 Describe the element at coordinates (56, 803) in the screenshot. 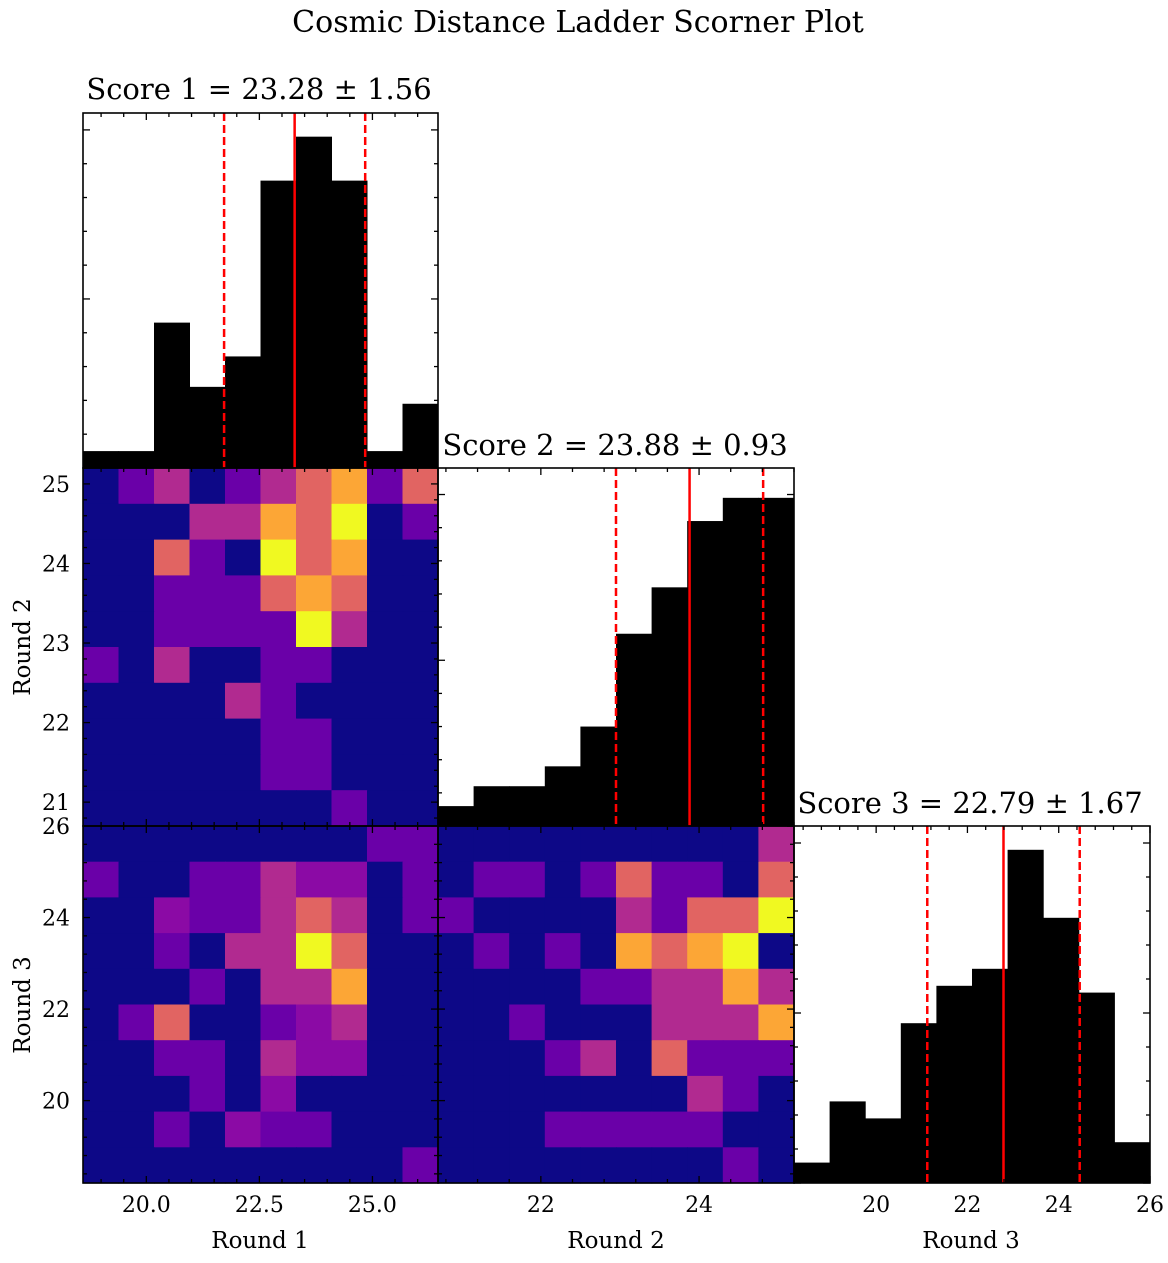

I see `y-tick-label: 21` at that location.